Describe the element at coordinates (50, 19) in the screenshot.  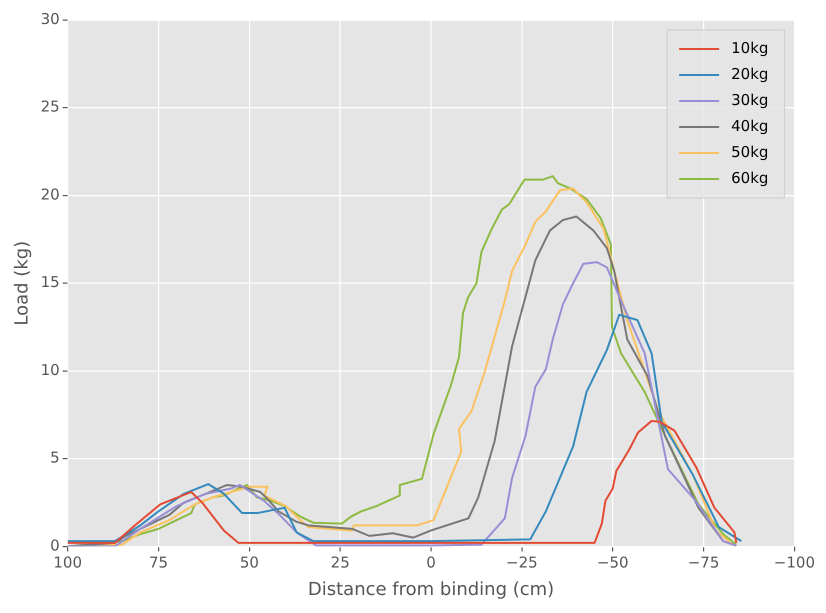
I see `y-tick-label: 30` at that location.